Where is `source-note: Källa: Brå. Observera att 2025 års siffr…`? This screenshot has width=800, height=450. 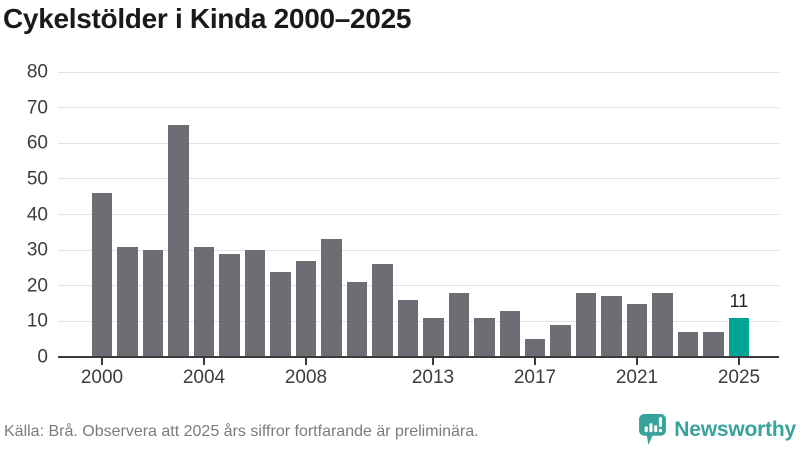 source-note: Källa: Brå. Observera att 2025 års siffr… is located at coordinates (241, 431).